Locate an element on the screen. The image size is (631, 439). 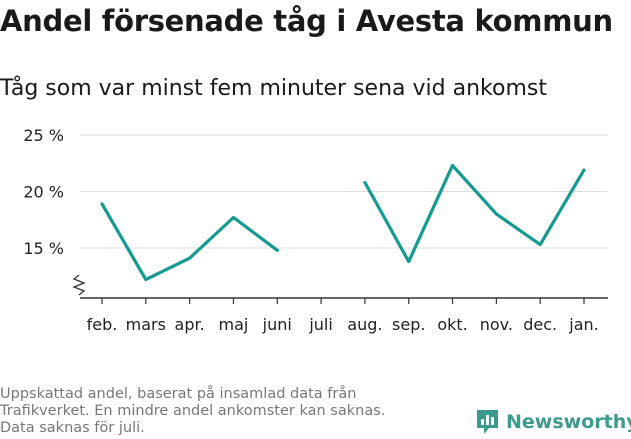
newsworthy-logo-icon is located at coordinates (487, 422).